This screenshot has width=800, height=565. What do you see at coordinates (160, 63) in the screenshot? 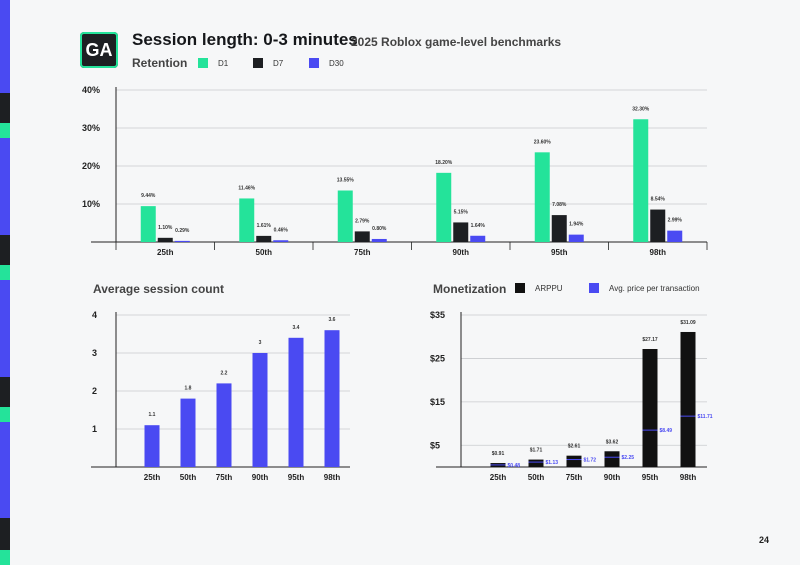
I see `retention-label: Retention` at bounding box center [160, 63].